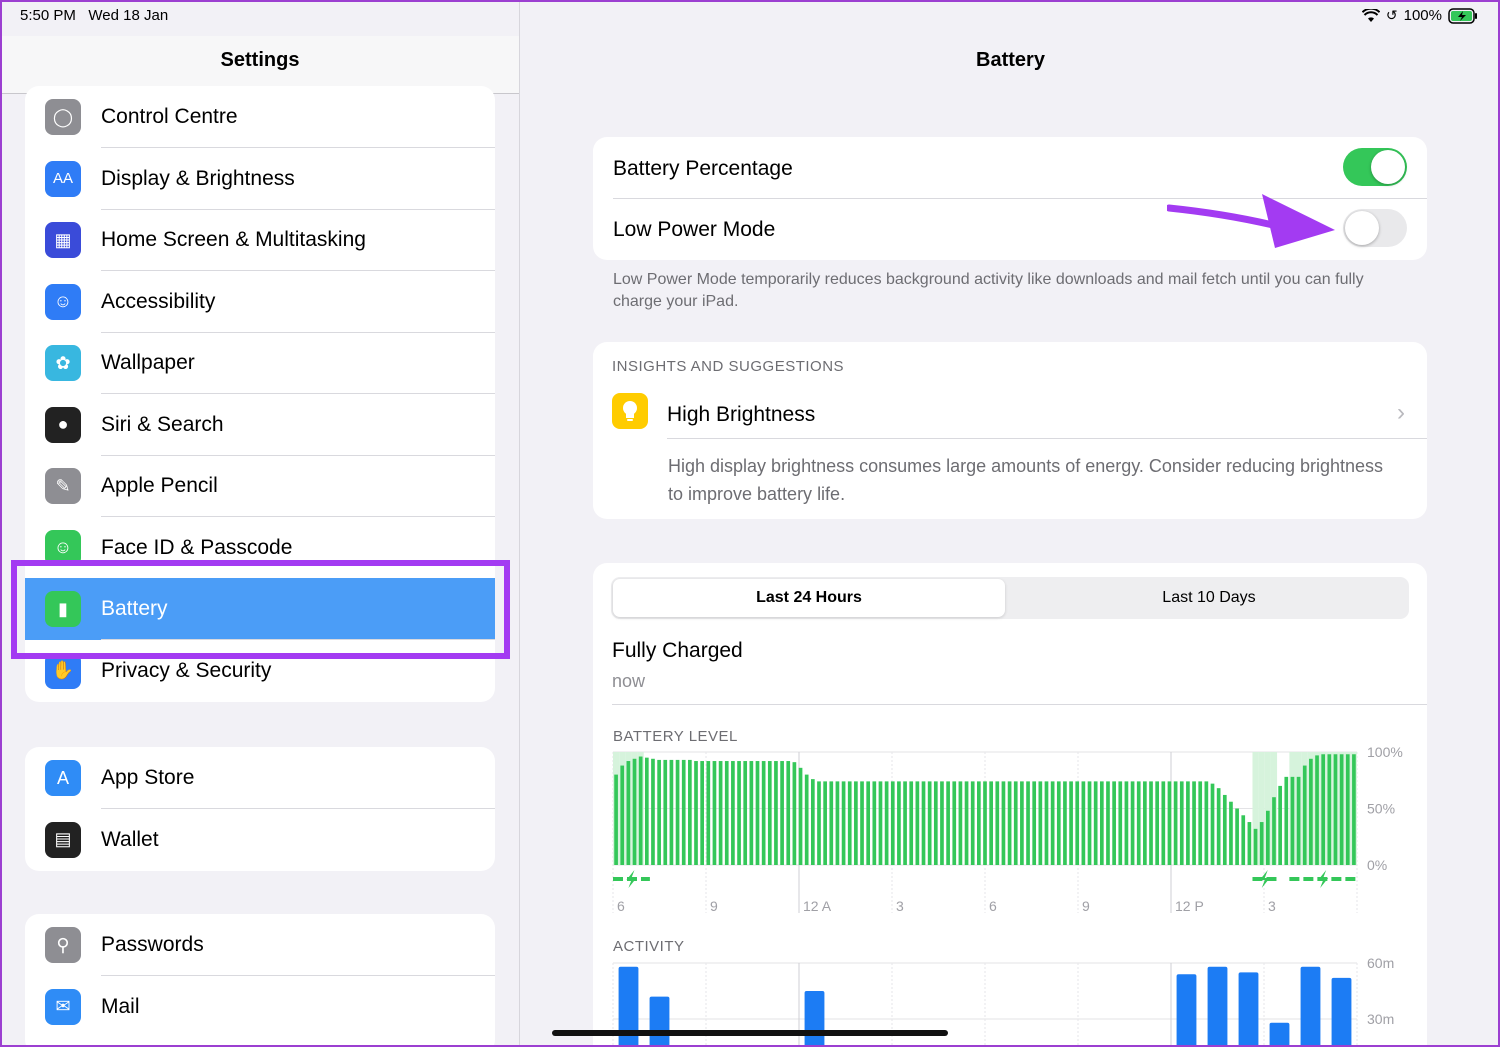  I want to click on sidebar-item-accessibility: ☺ Accessibility, so click(260, 302).